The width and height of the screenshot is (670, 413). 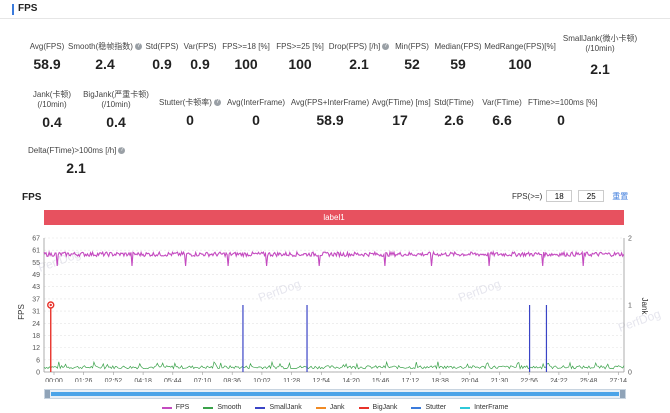 I want to click on x-tick-label: 10:02, so click(x=262, y=380).